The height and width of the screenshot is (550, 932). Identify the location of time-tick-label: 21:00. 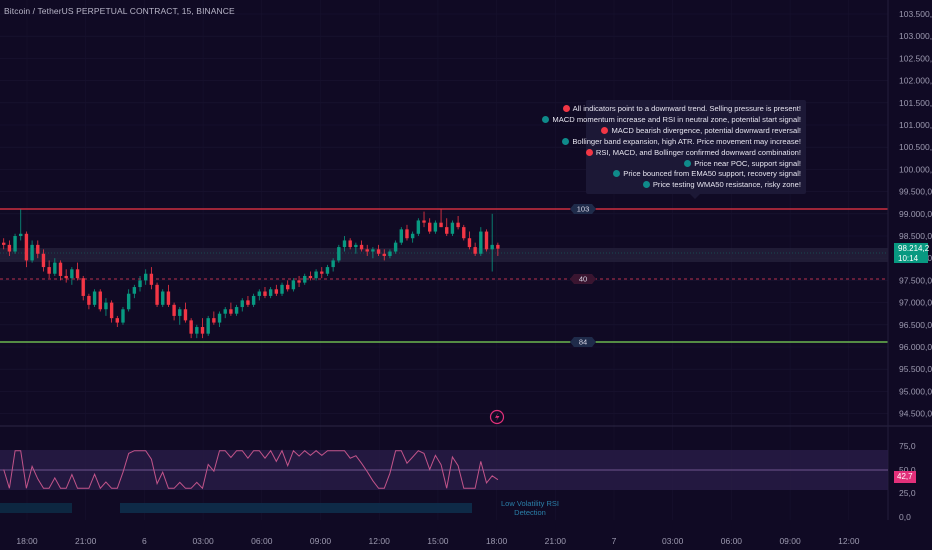
(86, 541).